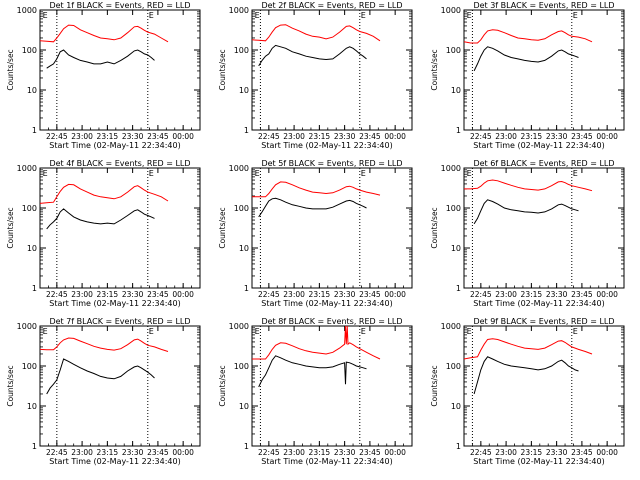 This screenshot has width=640, height=480. What do you see at coordinates (543, 163) in the screenshot?
I see `panel-title: Det 6f BLACK = Events, RED = LLD` at bounding box center [543, 163].